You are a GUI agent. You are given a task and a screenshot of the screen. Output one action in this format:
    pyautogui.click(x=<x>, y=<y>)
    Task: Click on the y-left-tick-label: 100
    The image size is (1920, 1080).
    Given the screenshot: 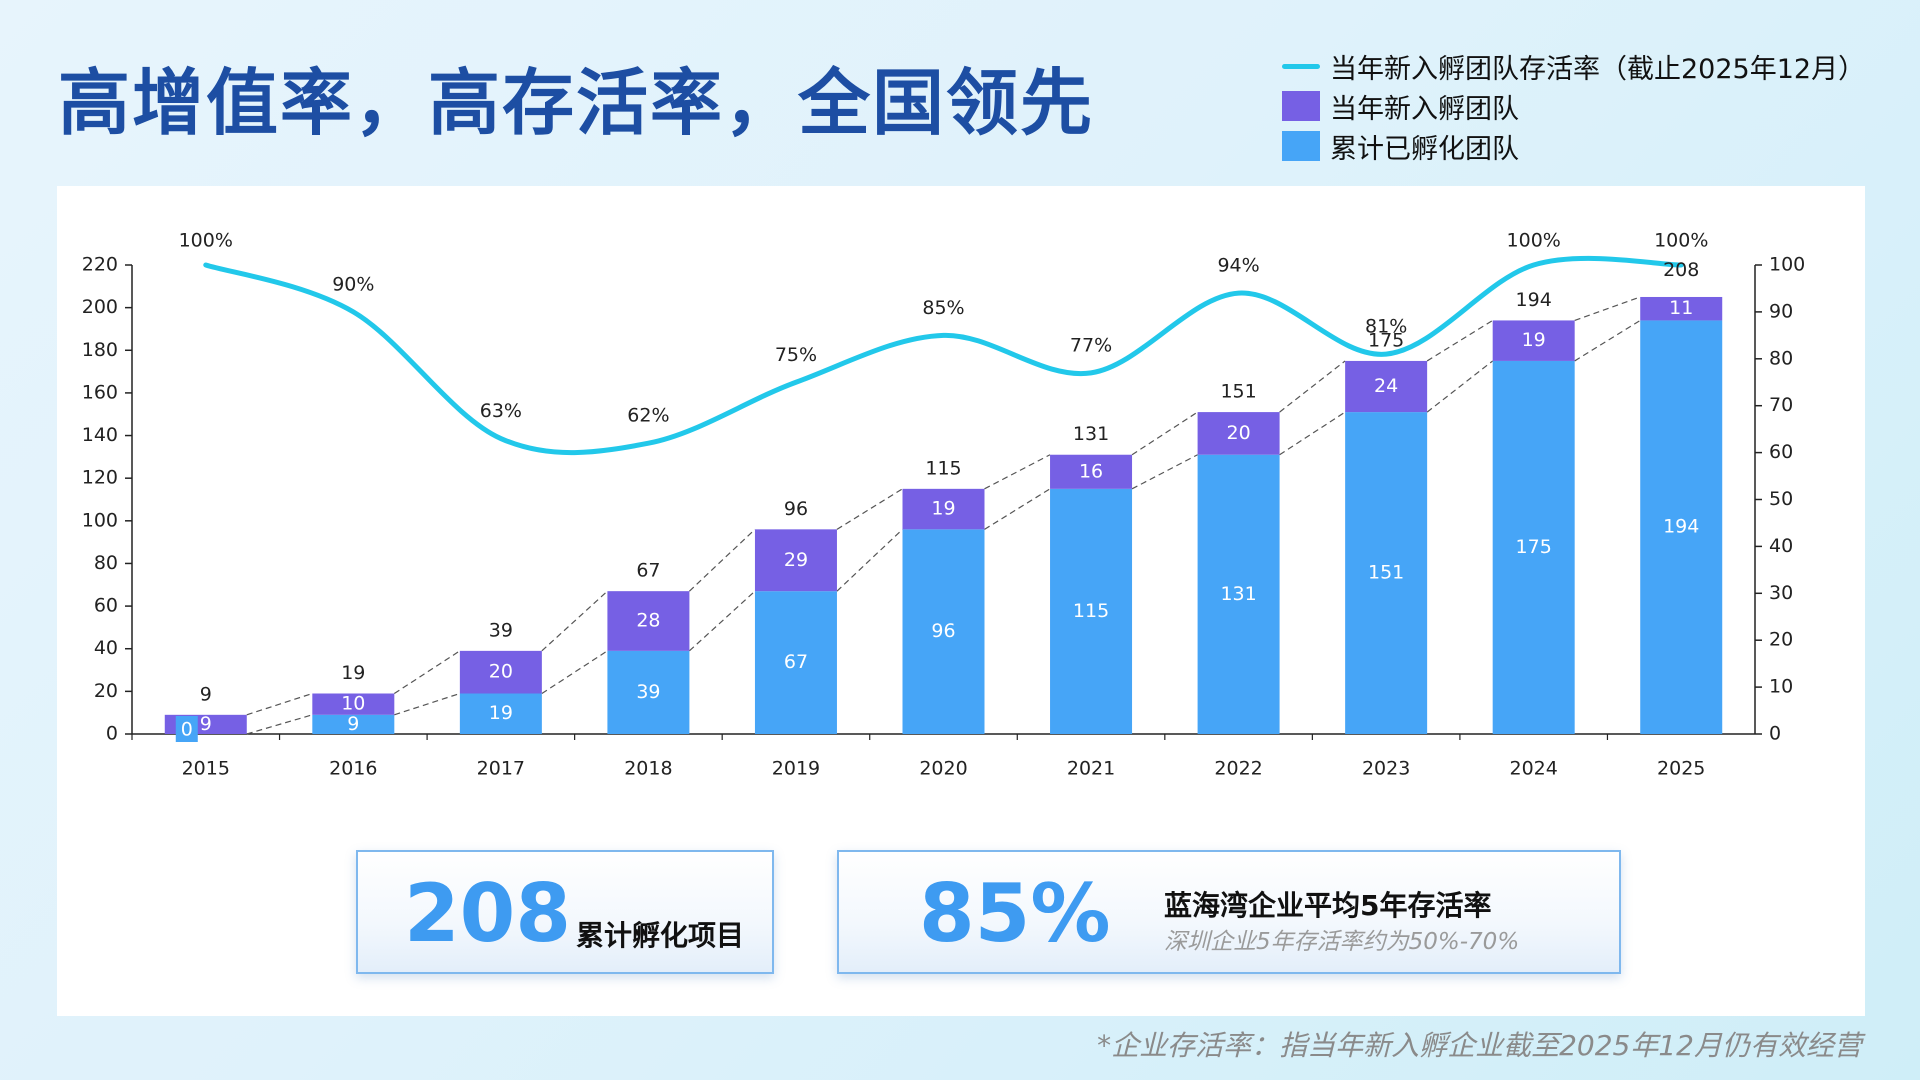 What is the action you would take?
    pyautogui.click(x=100, y=520)
    